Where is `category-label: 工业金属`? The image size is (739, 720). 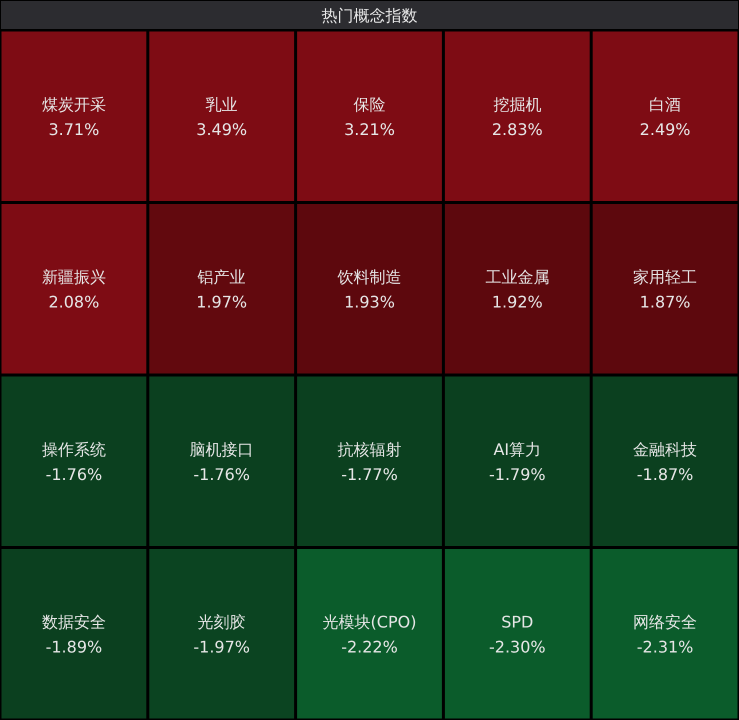 category-label: 工业金属 is located at coordinates (517, 276).